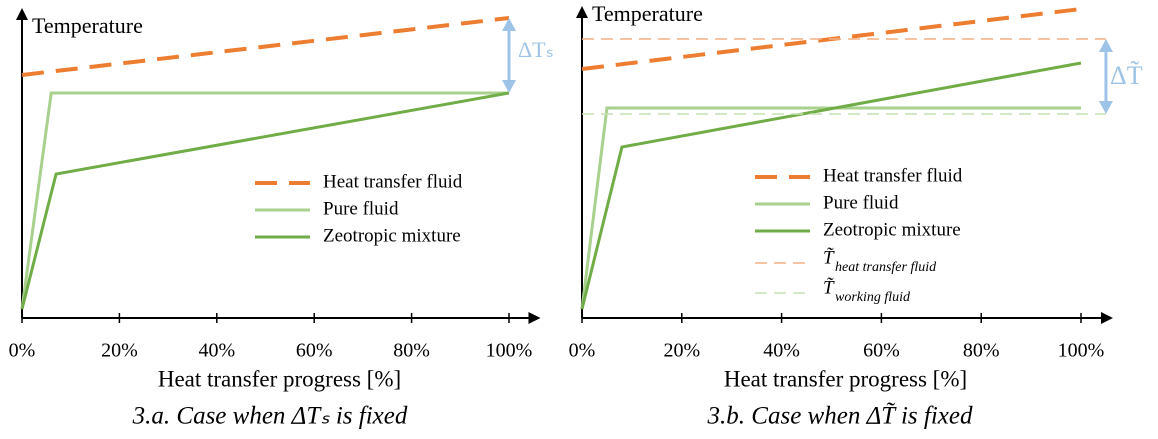 This screenshot has width=1158, height=439. Describe the element at coordinates (265, 46) in the screenshot. I see `series-line` at that location.